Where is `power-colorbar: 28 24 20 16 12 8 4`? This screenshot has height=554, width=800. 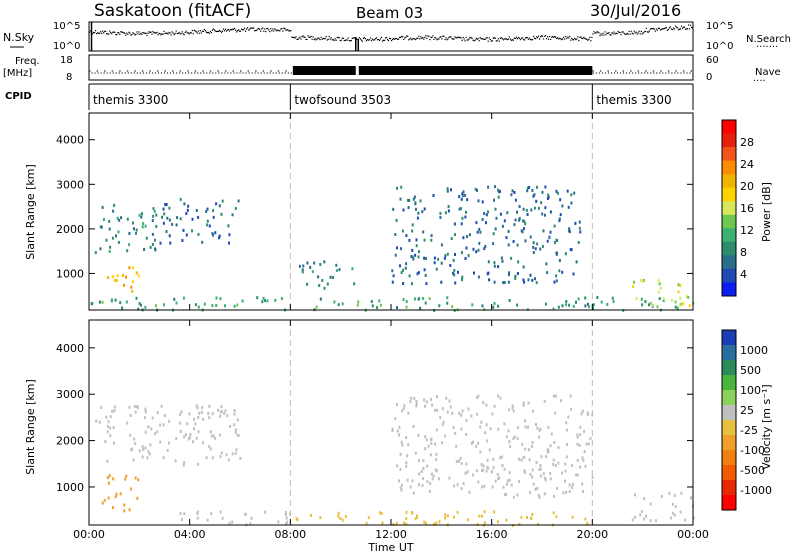
power-colorbar: 28 24 20 16 12 8 4 is located at coordinates (737, 208).